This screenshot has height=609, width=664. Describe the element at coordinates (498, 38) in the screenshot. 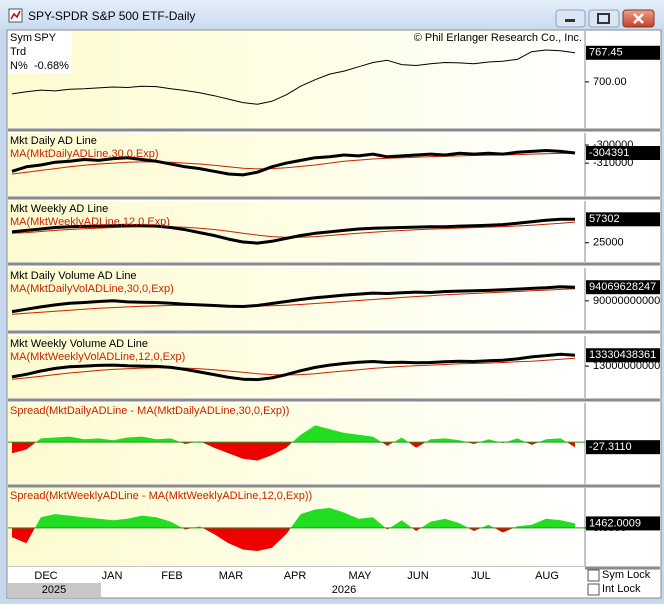

I see `copyright: © Phil Erlanger Research Co., Inc.` at that location.